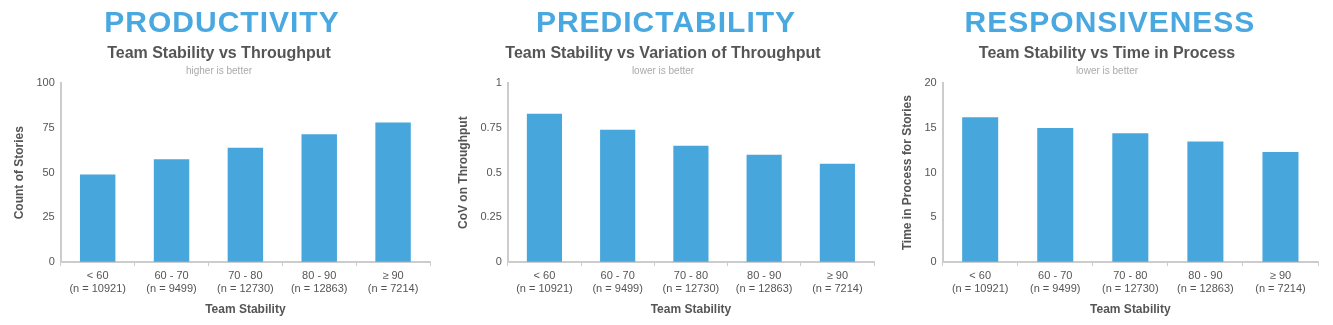 This screenshot has width=1333, height=325. Describe the element at coordinates (1107, 53) in the screenshot. I see `chart-subtitle: Team Stability vs Time in Process` at that location.